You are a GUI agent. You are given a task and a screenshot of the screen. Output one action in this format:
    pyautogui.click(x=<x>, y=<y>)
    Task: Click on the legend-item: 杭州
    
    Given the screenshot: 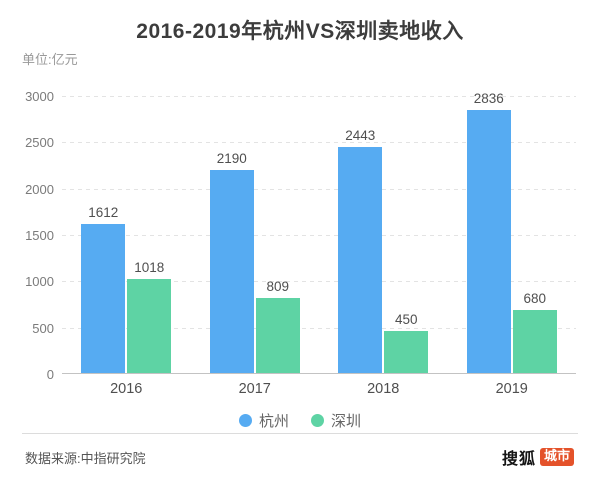 What is the action you would take?
    pyautogui.click(x=263, y=420)
    